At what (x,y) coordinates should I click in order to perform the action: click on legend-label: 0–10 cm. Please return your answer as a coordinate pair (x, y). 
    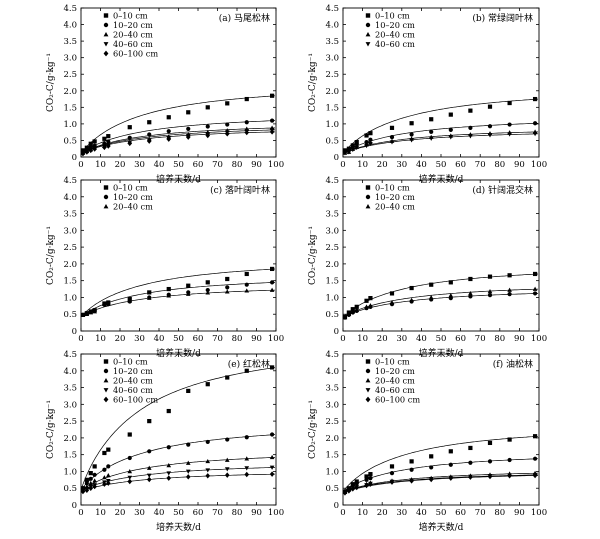
    Looking at the image, I should click on (130, 16).